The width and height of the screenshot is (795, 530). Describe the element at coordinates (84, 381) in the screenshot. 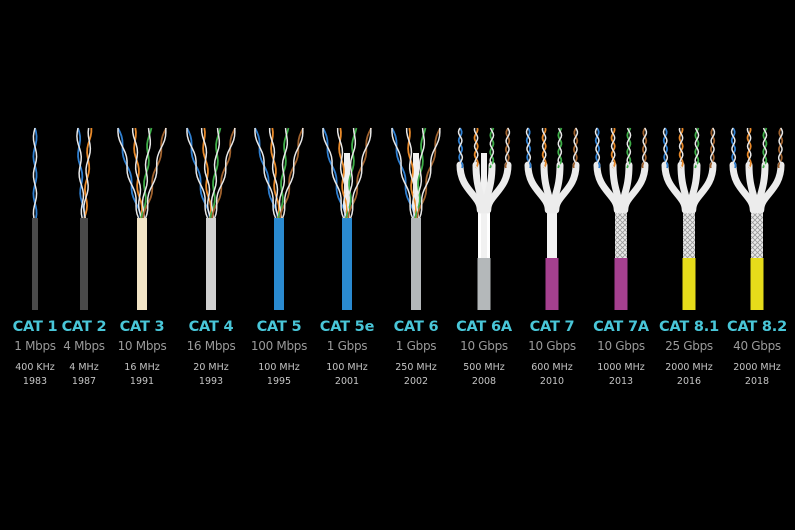

I see `category-year: 1987` at that location.